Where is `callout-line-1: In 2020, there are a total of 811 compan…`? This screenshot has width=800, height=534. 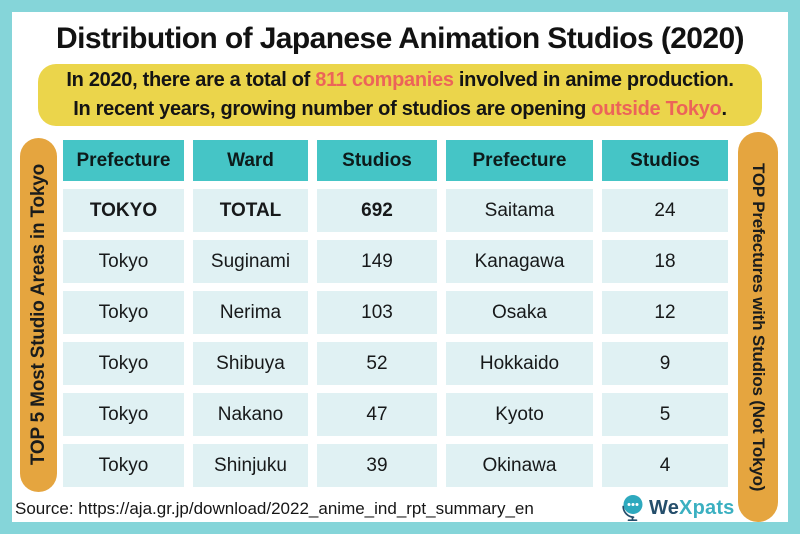 callout-line-1: In 2020, there are a total of 811 compan… is located at coordinates (400, 80).